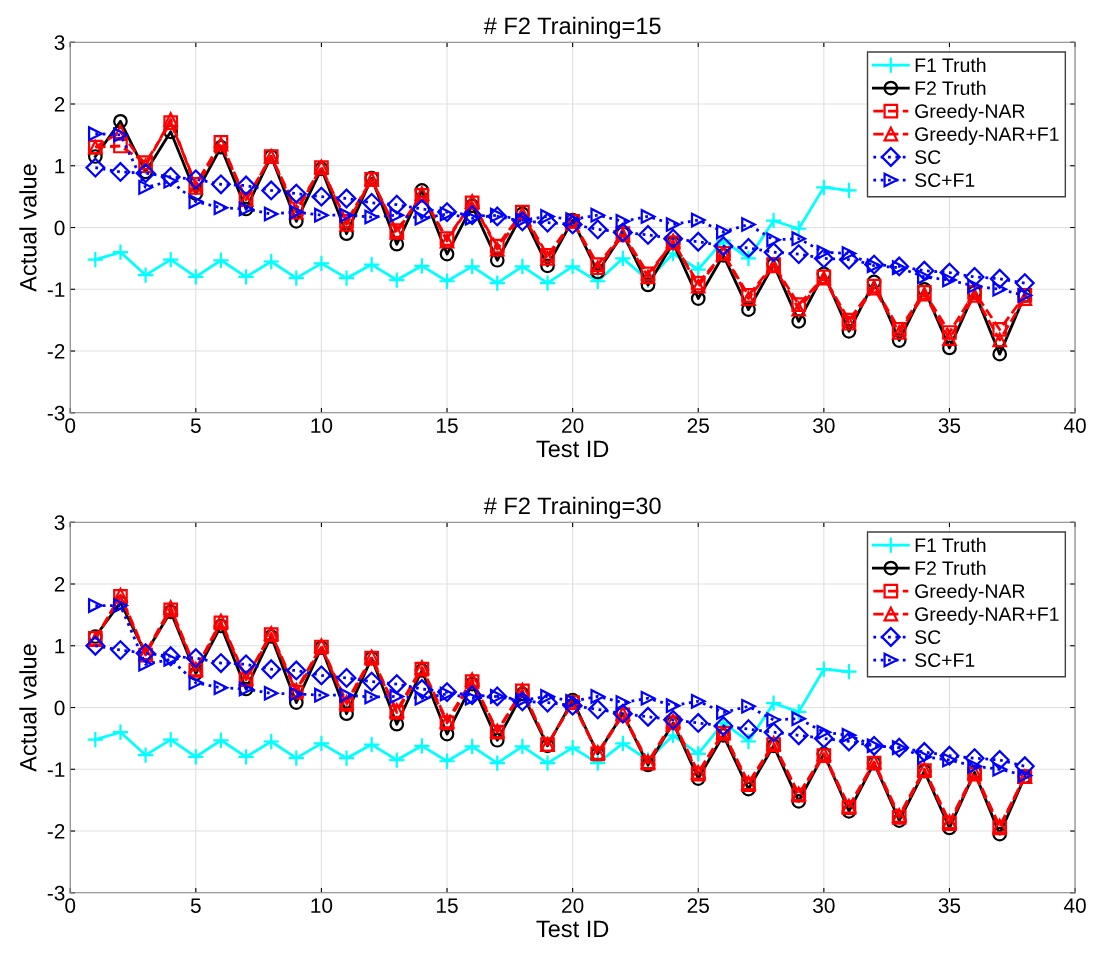 This screenshot has height=960, width=1097. What do you see at coordinates (572, 27) in the screenshot?
I see `chart-title: # F2 Training=15` at bounding box center [572, 27].